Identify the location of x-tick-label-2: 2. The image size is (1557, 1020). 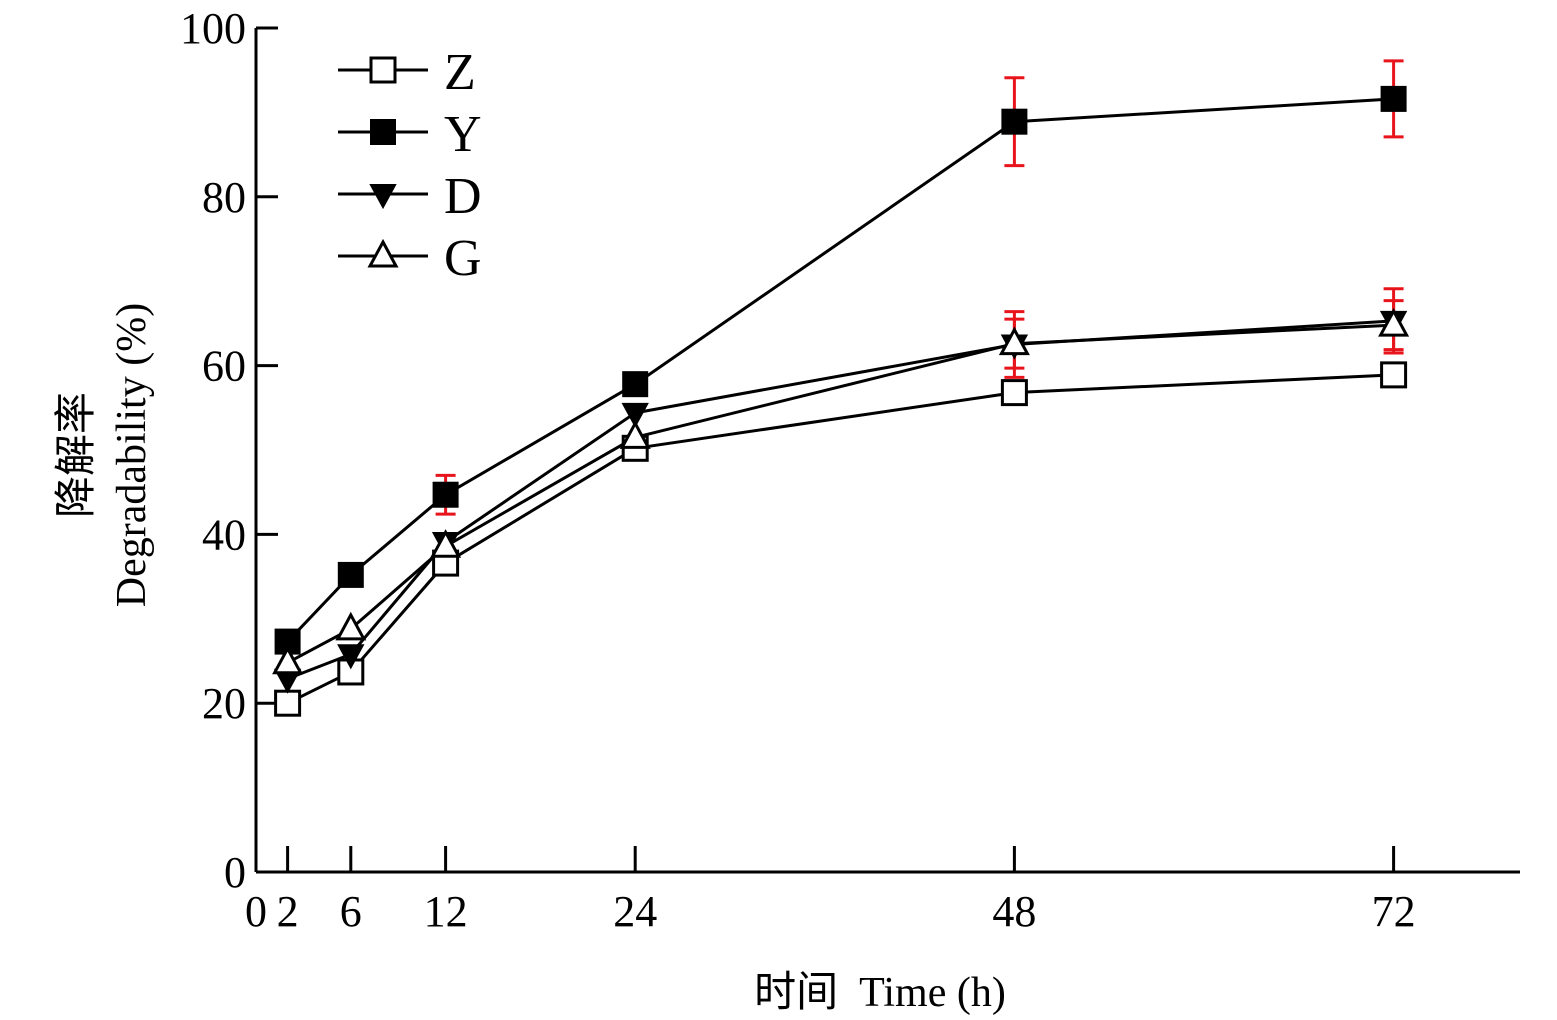
(288, 911).